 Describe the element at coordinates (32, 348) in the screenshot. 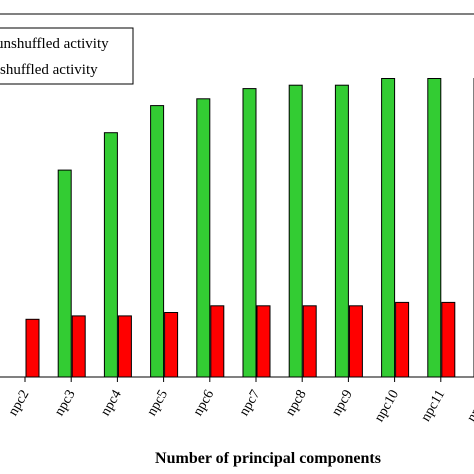

I see `bar-shuffled-npc2` at that location.